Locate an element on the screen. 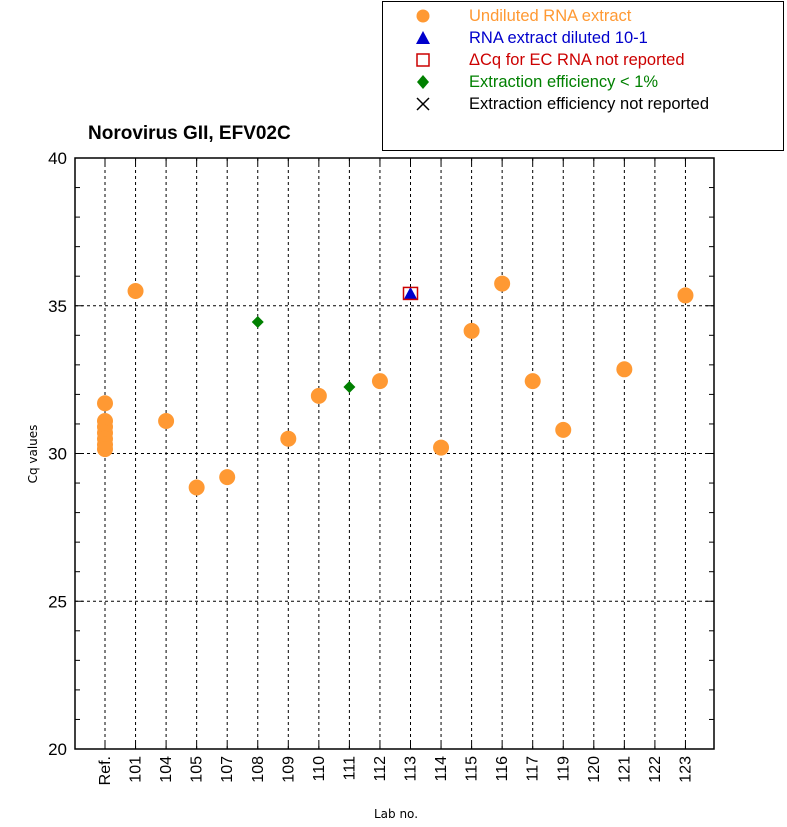 This screenshot has width=787, height=827. x-tick-label: 108 is located at coordinates (258, 769).